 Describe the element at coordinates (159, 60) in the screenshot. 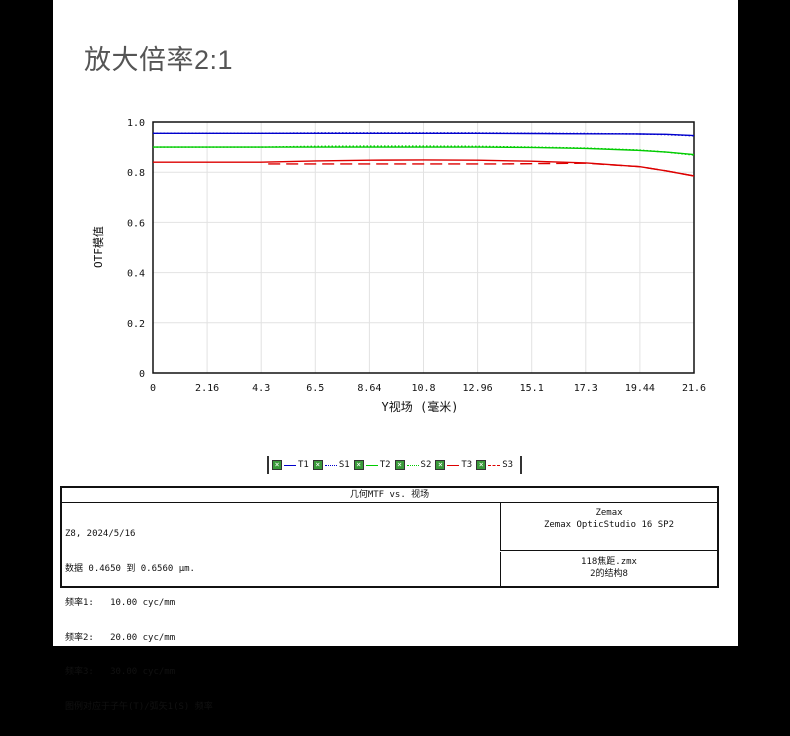

I see `page-heading: 放大倍率2:1` at that location.